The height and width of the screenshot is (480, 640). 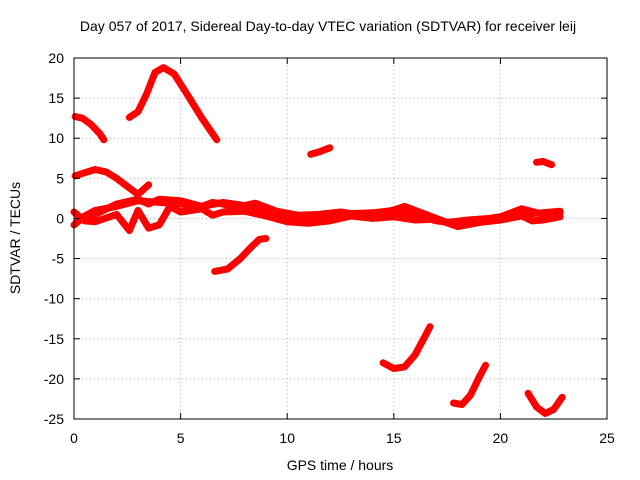 What do you see at coordinates (56, 58) in the screenshot?
I see `y-tick-label: 20` at bounding box center [56, 58].